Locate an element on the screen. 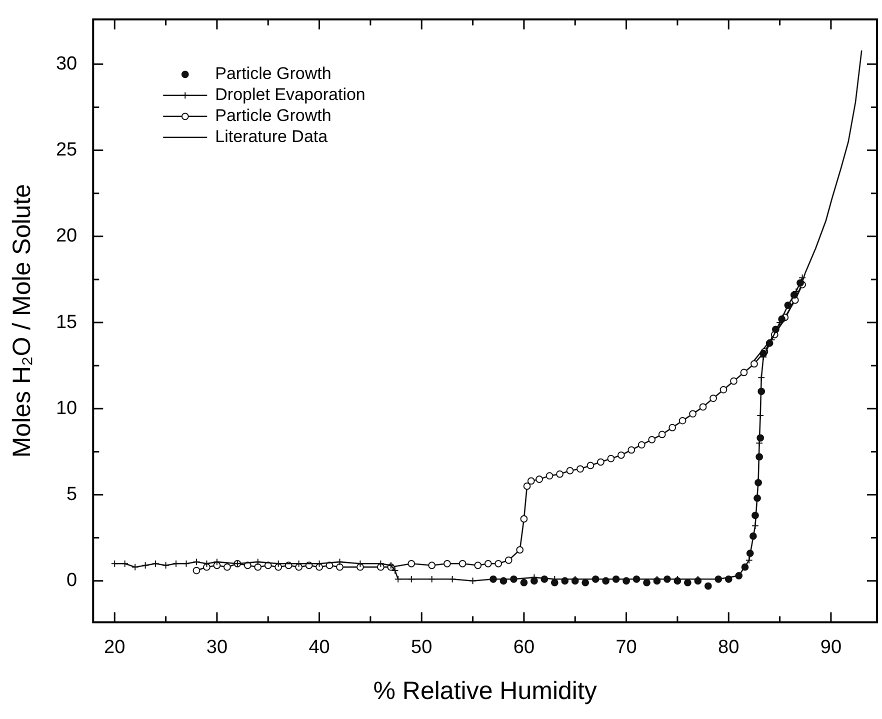 The width and height of the screenshot is (882, 719). x-tick-label: 70 is located at coordinates (626, 647).